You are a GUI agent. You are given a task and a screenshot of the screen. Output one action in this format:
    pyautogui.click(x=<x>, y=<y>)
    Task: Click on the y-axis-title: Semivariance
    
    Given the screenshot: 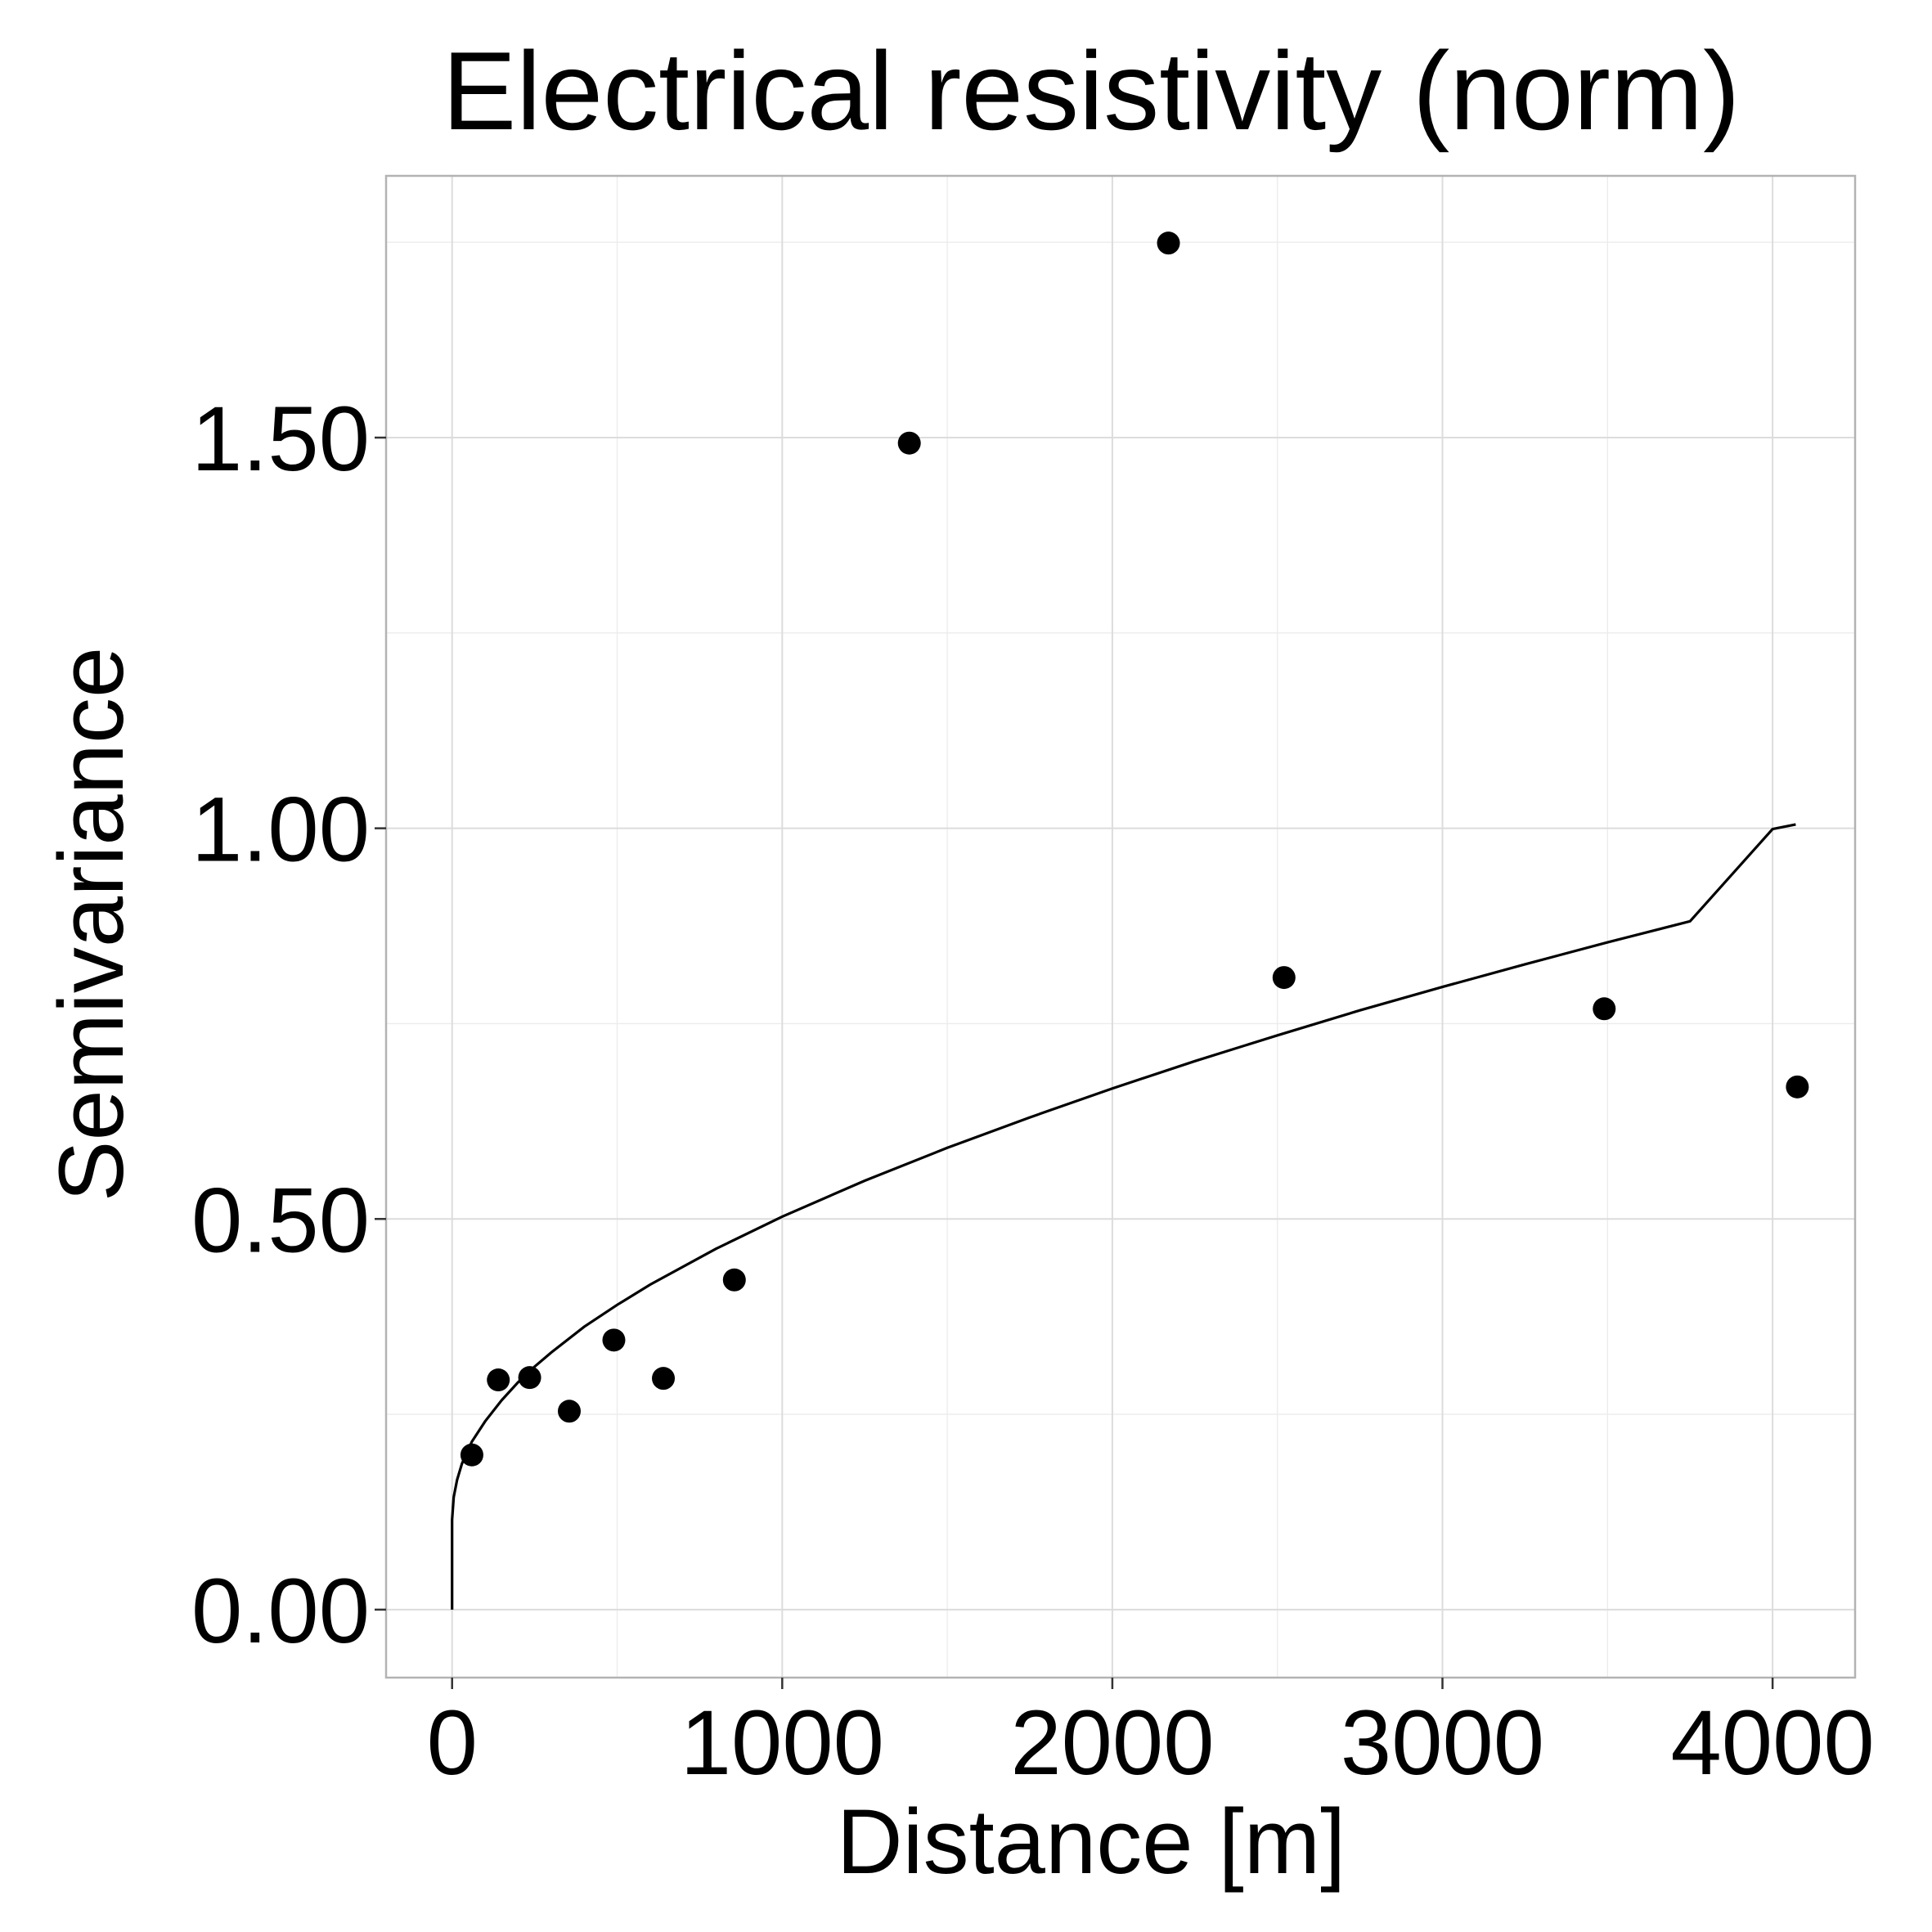 What is the action you would take?
    pyautogui.click(x=91, y=925)
    